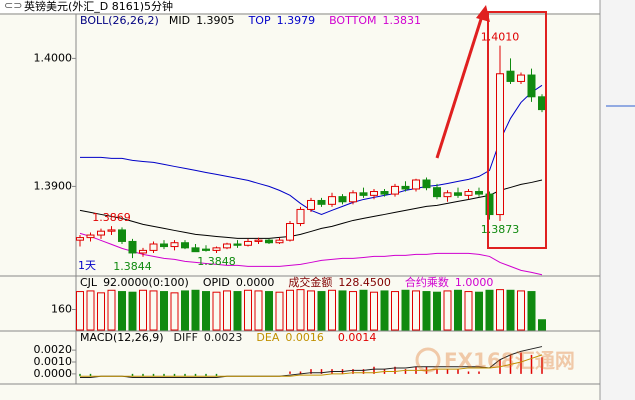  Describe the element at coordinates (352, 20) in the screenshot. I see `legend-text: BOTTOM` at that location.